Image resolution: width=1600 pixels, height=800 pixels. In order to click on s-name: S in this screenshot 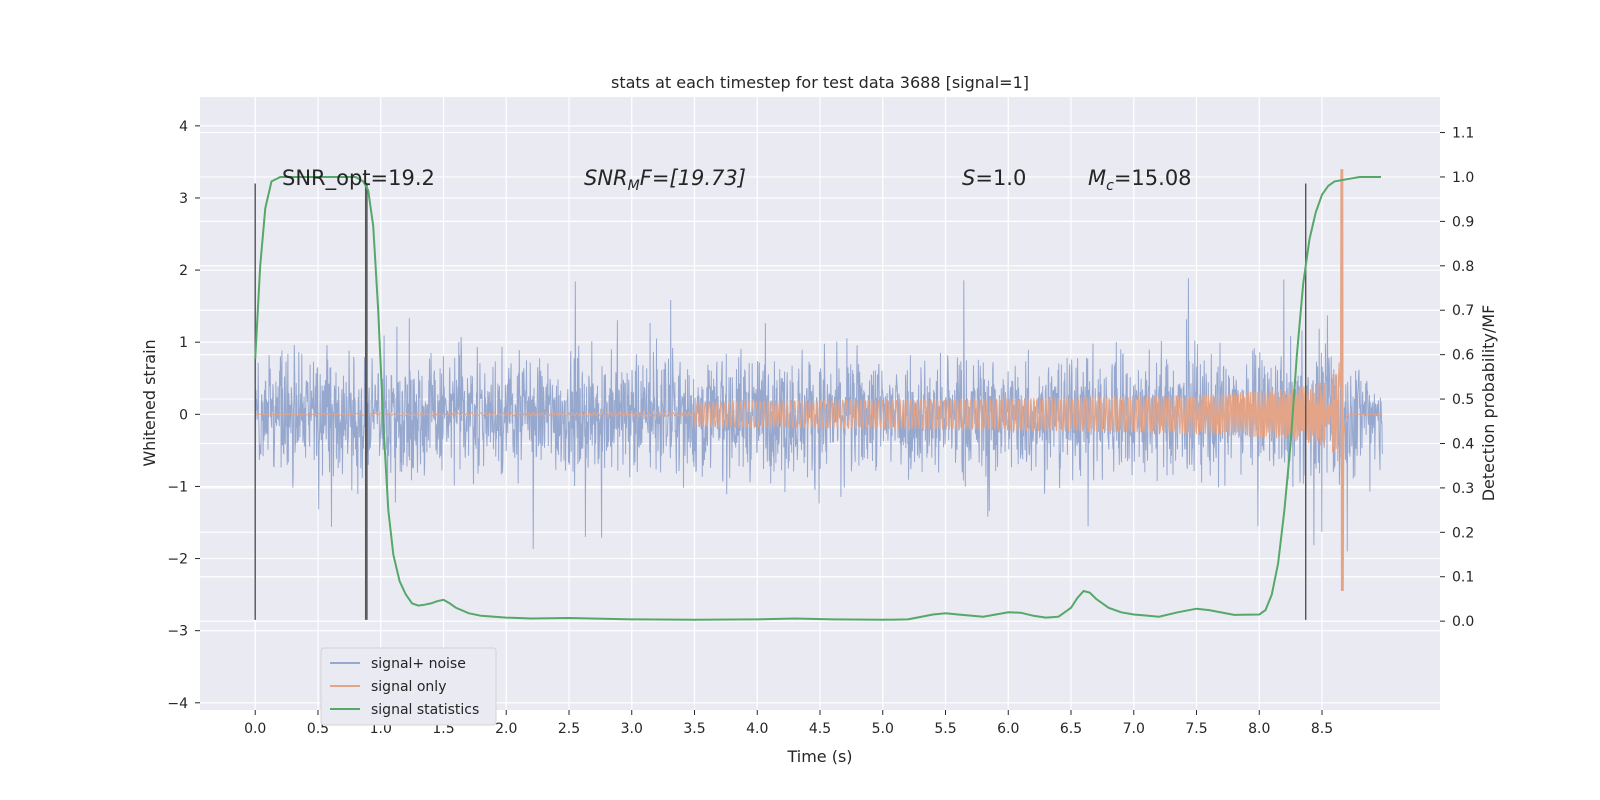, I will do `click(968, 178)`.